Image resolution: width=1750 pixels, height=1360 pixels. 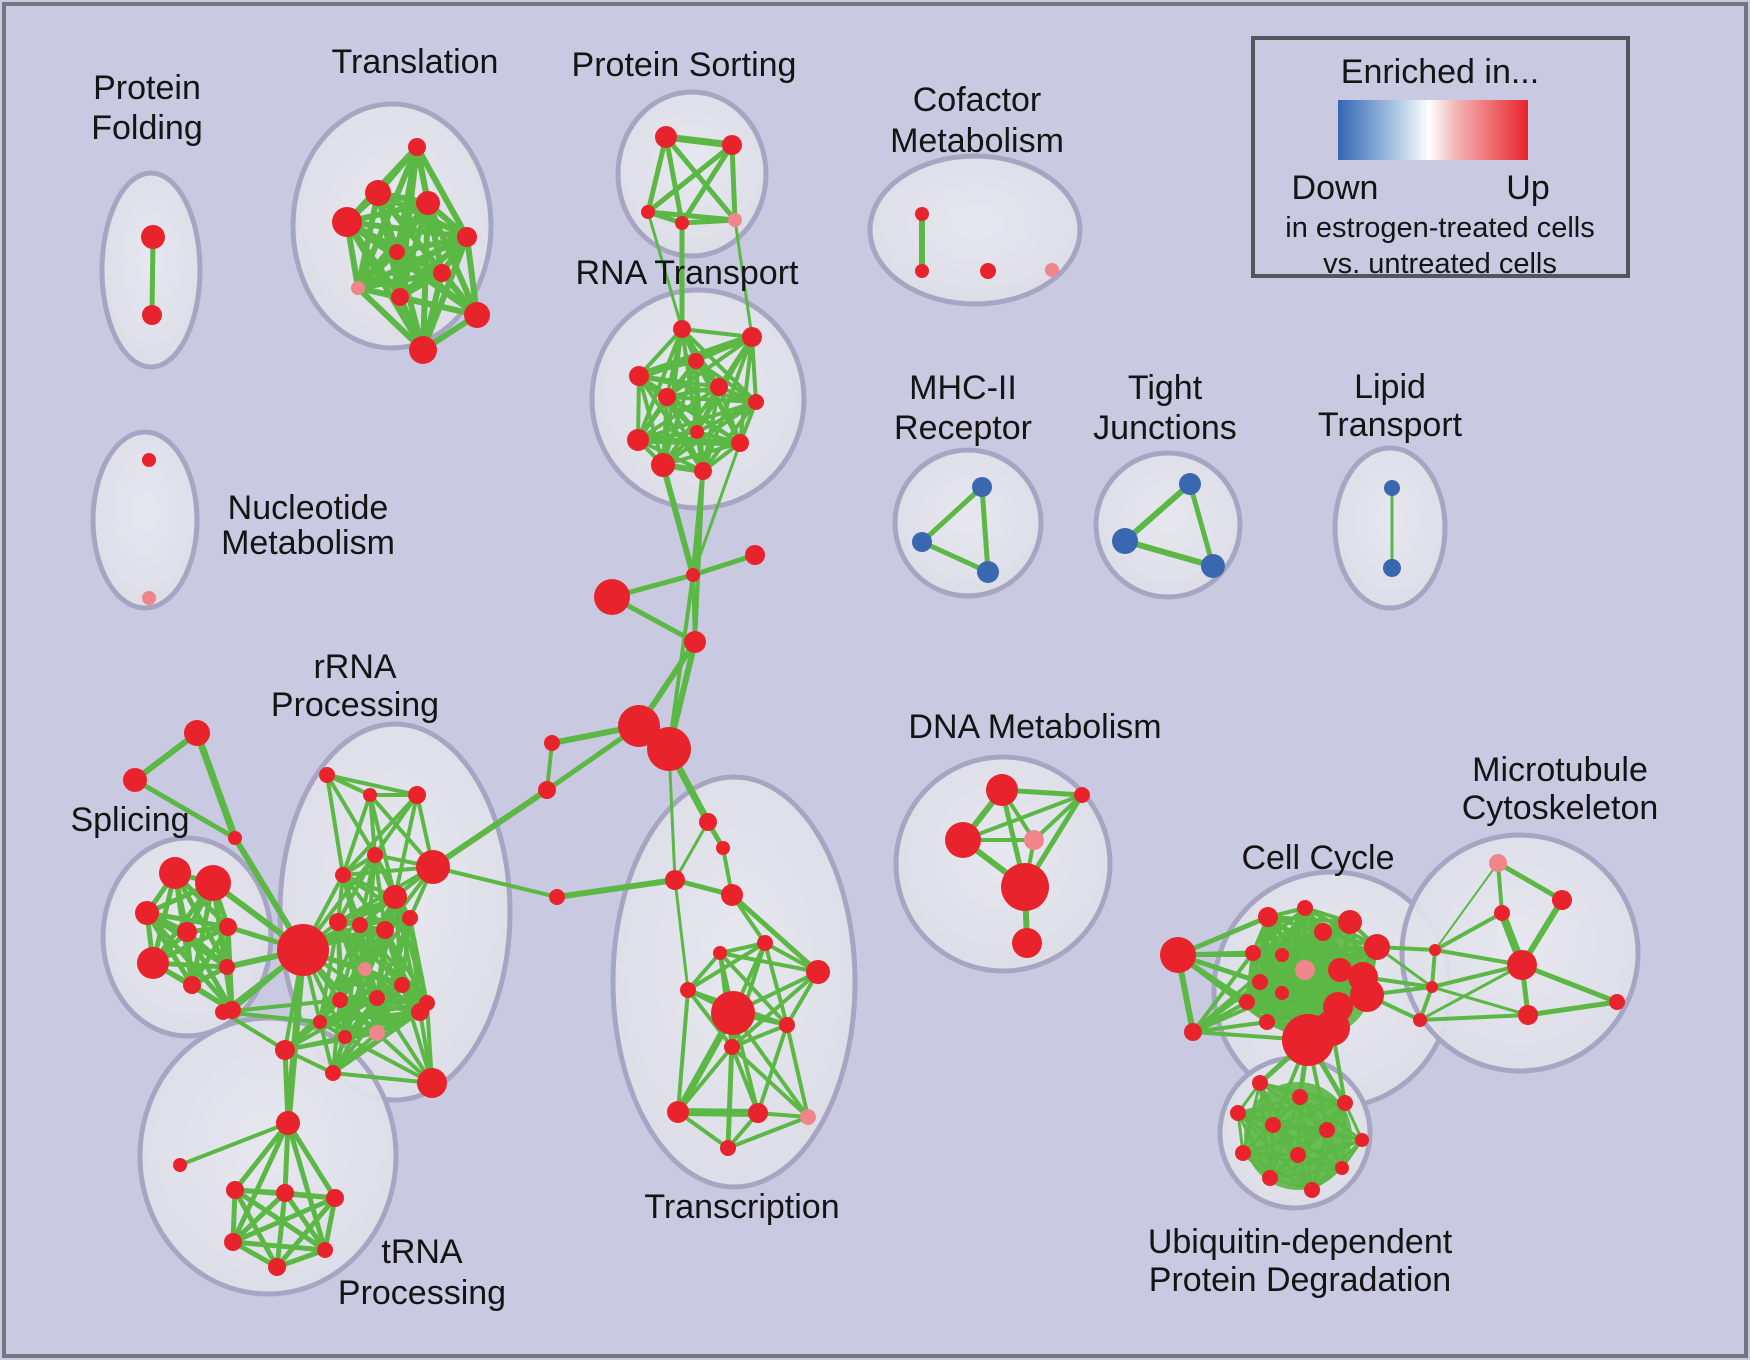 I want to click on cluster-label-cofactor-metabolism: Metabolism, so click(x=977, y=141).